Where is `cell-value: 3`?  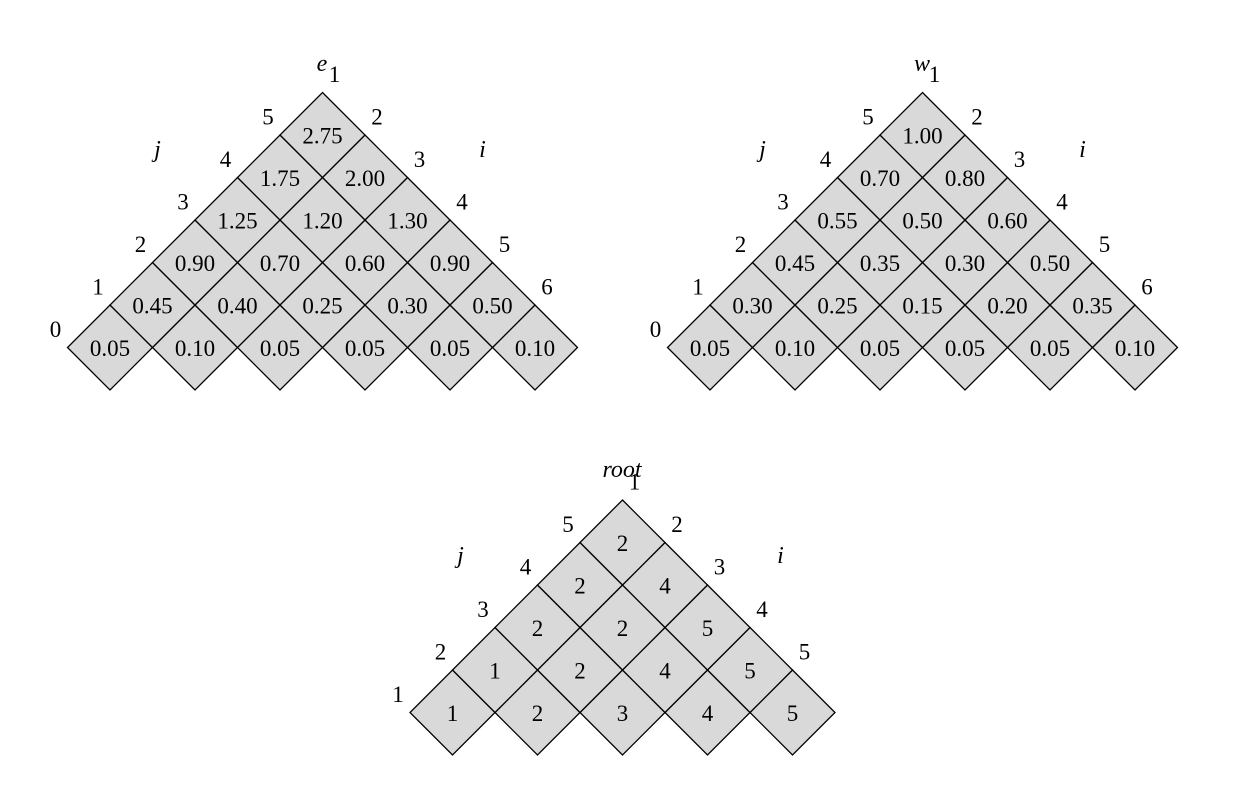 cell-value: 3 is located at coordinates (623, 713).